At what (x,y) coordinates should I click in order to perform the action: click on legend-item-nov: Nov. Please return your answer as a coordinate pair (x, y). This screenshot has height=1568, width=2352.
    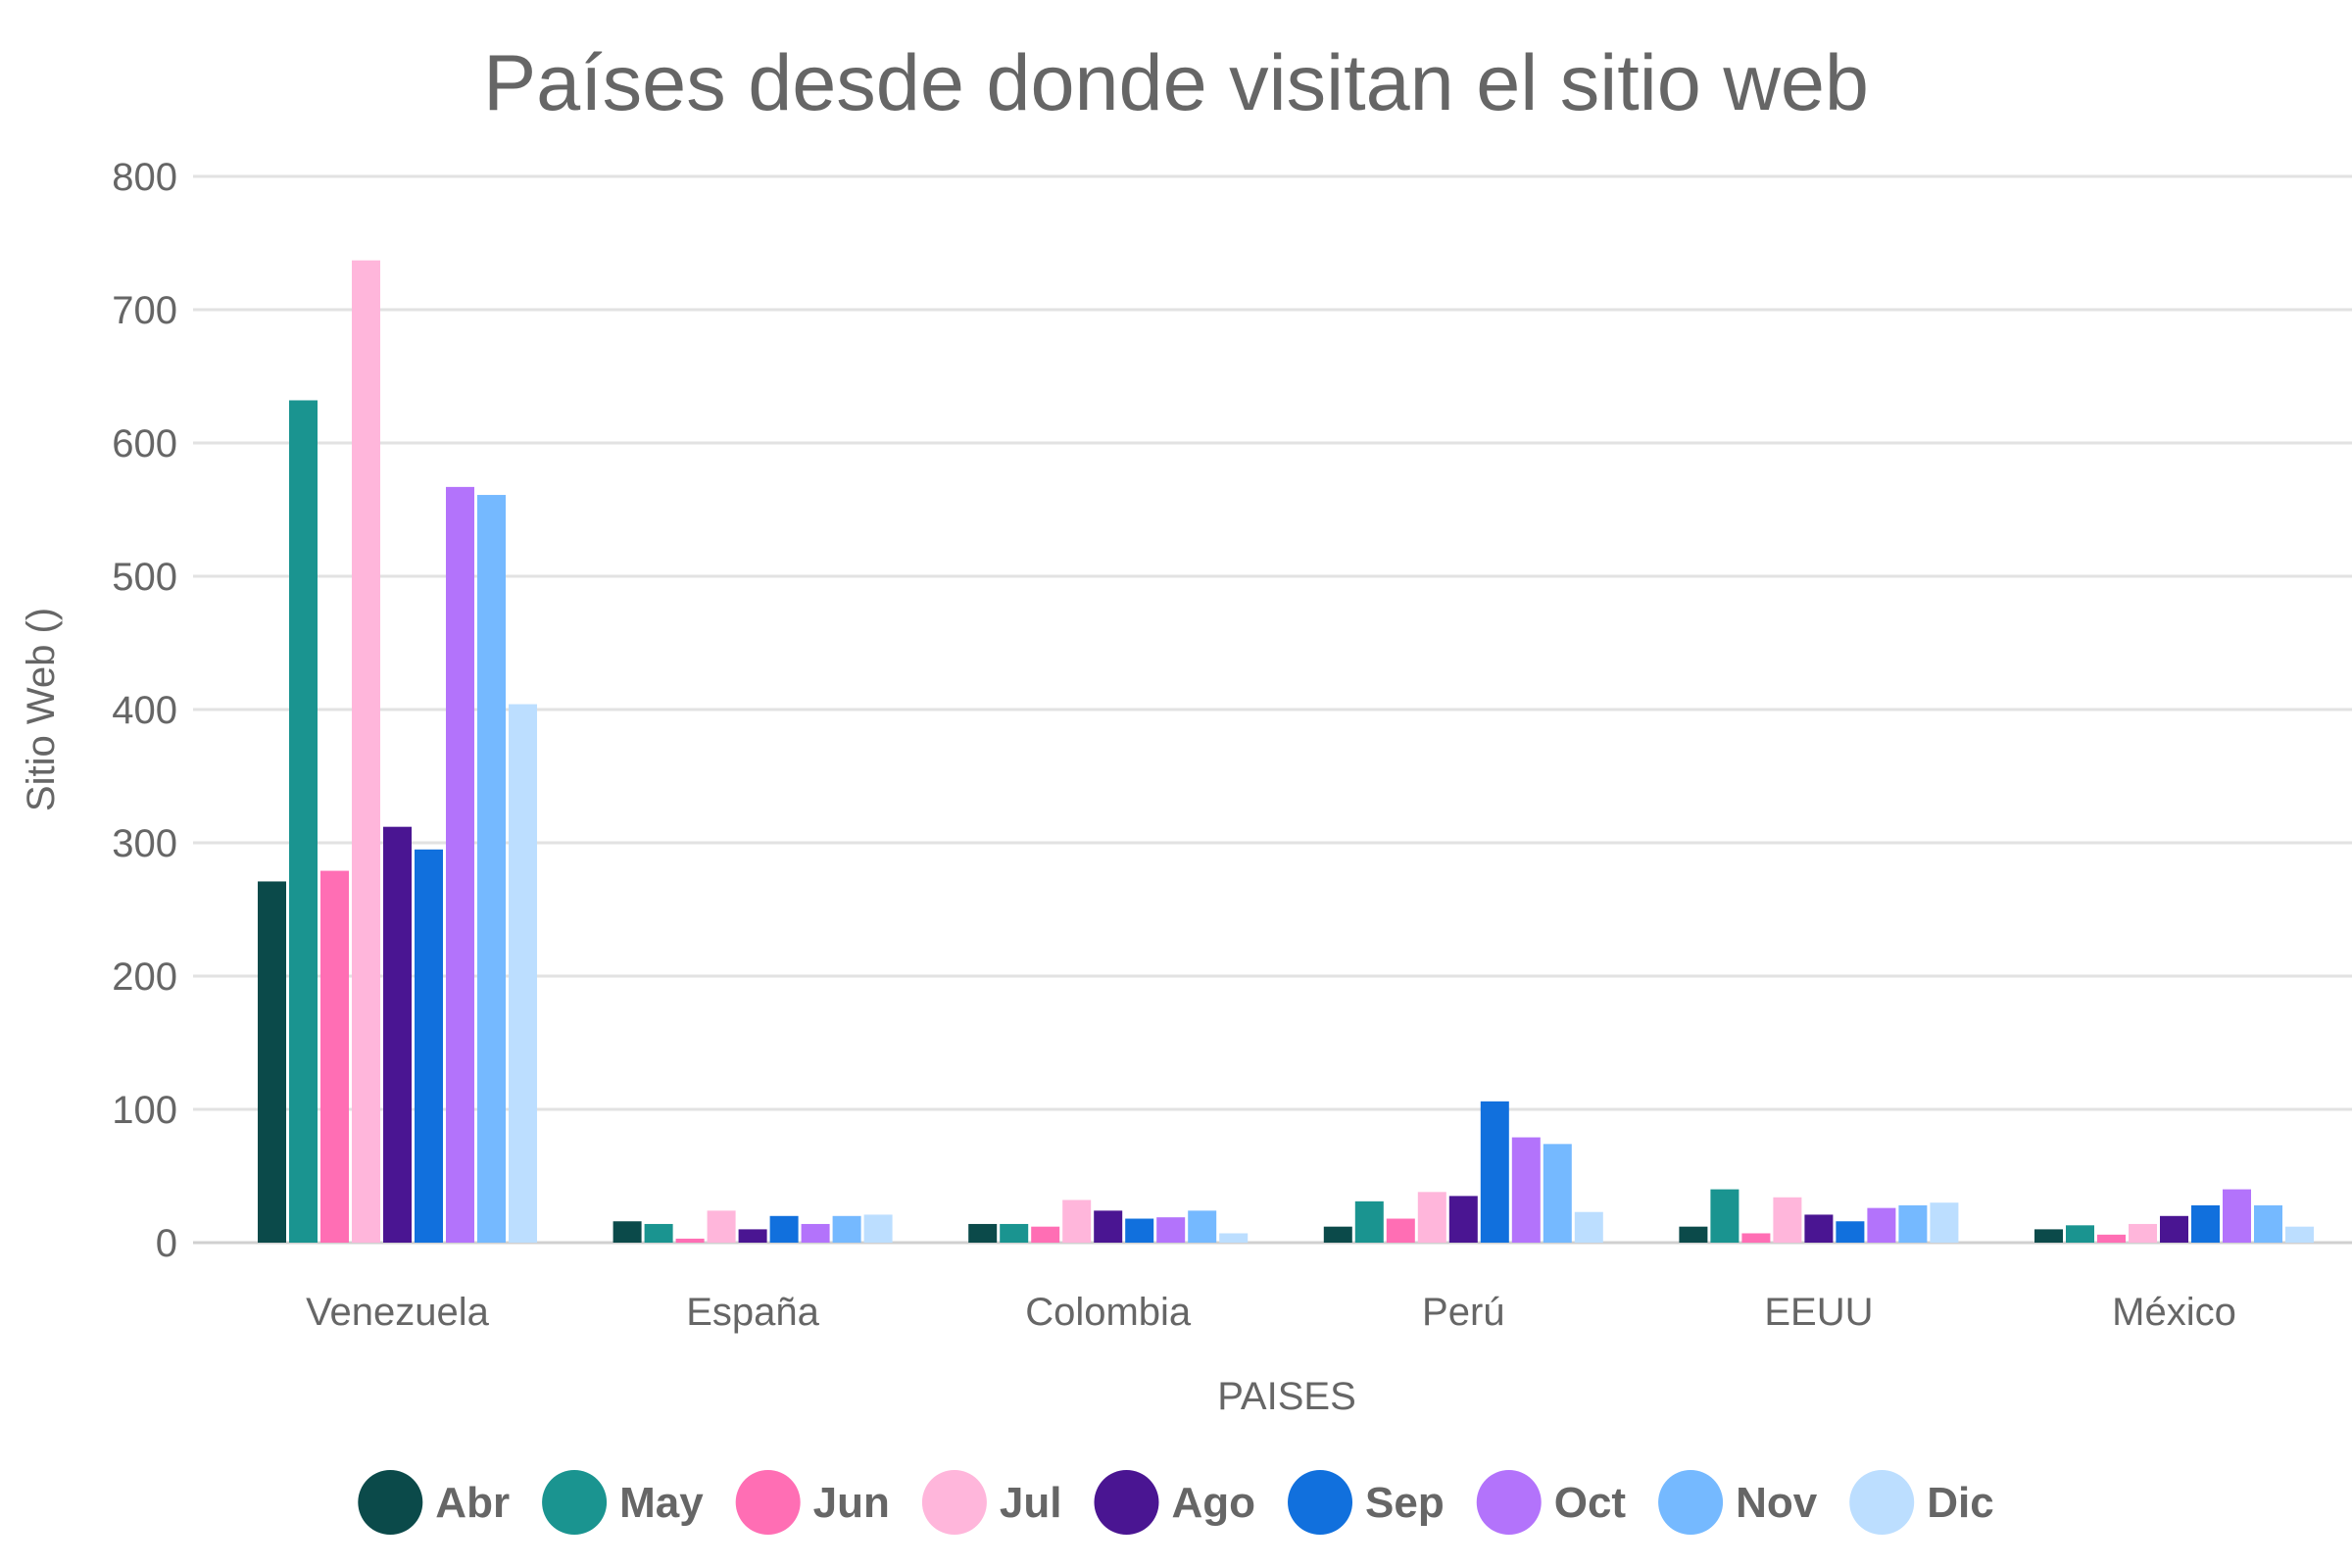
    Looking at the image, I should click on (1738, 1502).